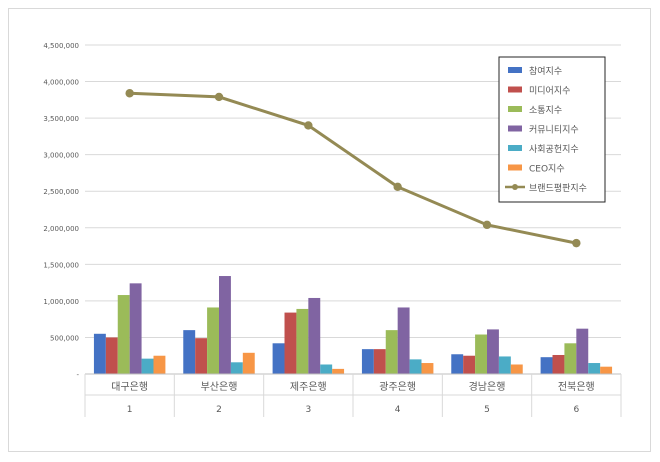 This screenshot has height=462, width=660. Describe the element at coordinates (398, 410) in the screenshot. I see `x-category-number: 4` at that location.